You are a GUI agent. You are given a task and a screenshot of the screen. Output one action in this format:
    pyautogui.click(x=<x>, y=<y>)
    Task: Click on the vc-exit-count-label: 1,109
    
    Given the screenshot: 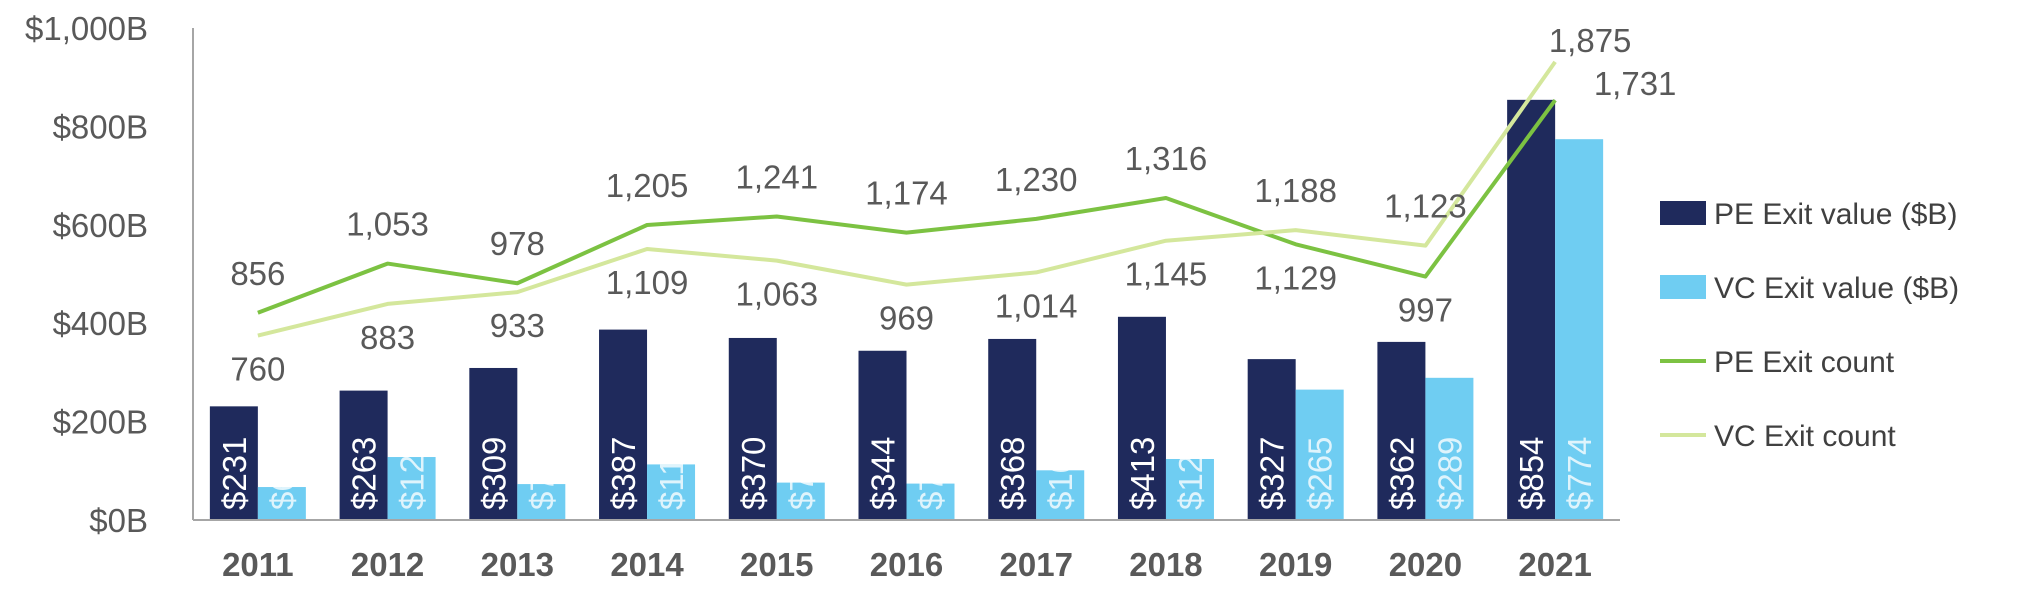 What is the action you would take?
    pyautogui.click(x=647, y=282)
    